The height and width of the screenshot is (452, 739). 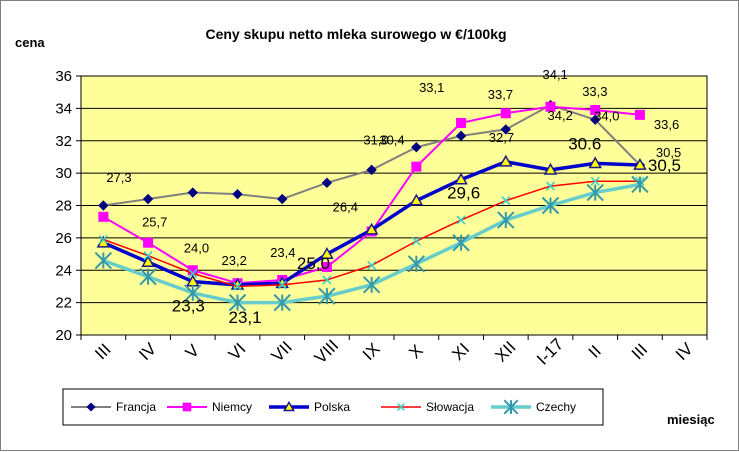 I want to click on data-label: 27,3, so click(x=118, y=177).